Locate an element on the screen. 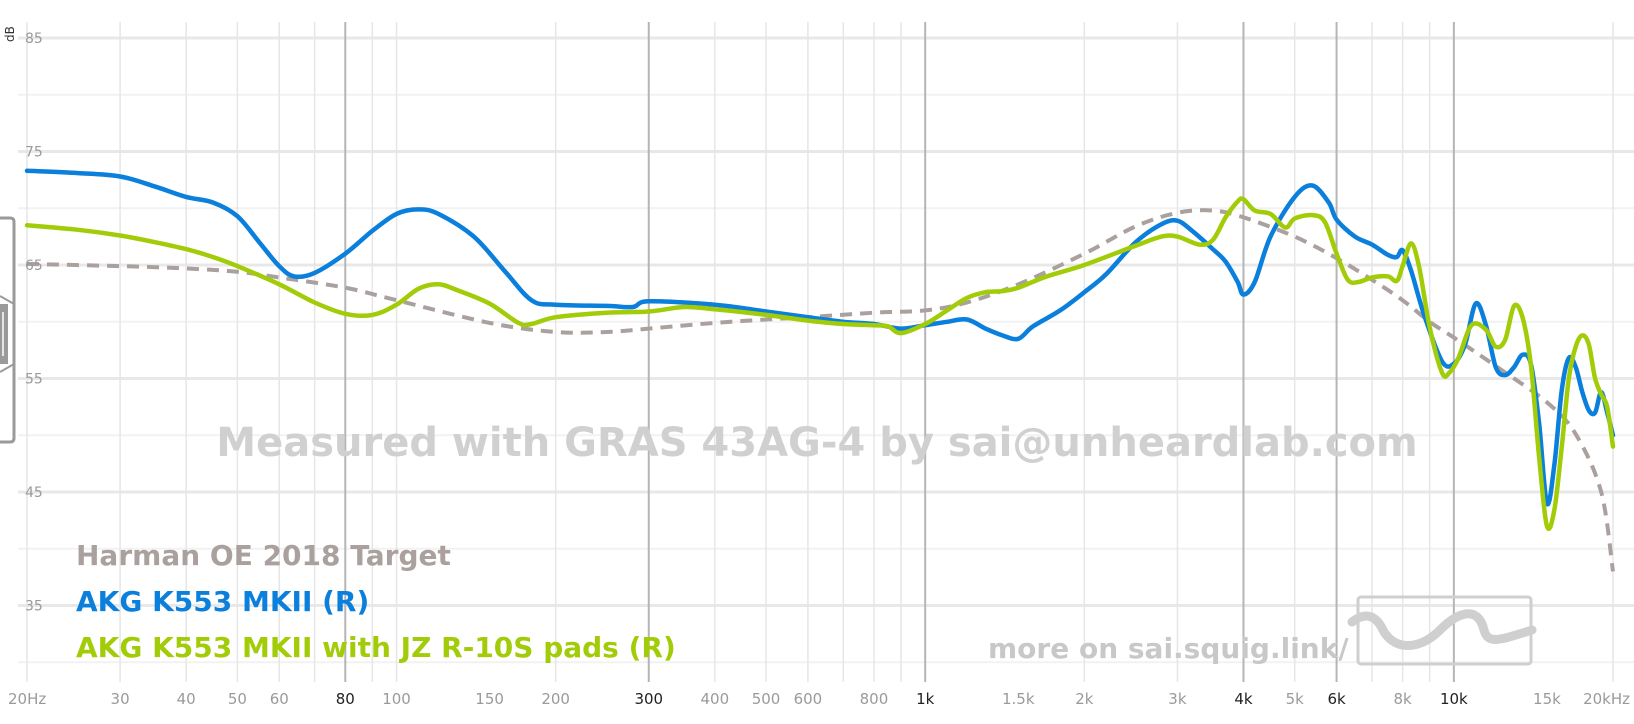  x-tick-label: 3k is located at coordinates (1177, 699).